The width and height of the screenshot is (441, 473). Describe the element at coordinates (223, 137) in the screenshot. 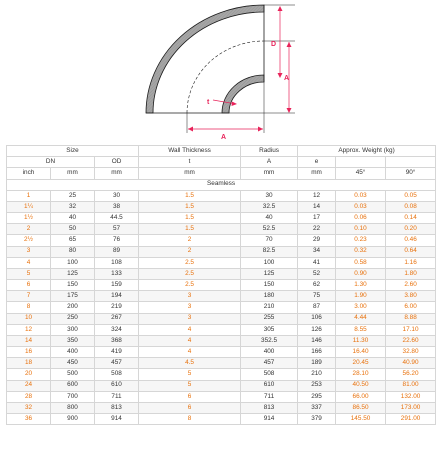

I see `dimension-a-horizontal-label: A` at that location.